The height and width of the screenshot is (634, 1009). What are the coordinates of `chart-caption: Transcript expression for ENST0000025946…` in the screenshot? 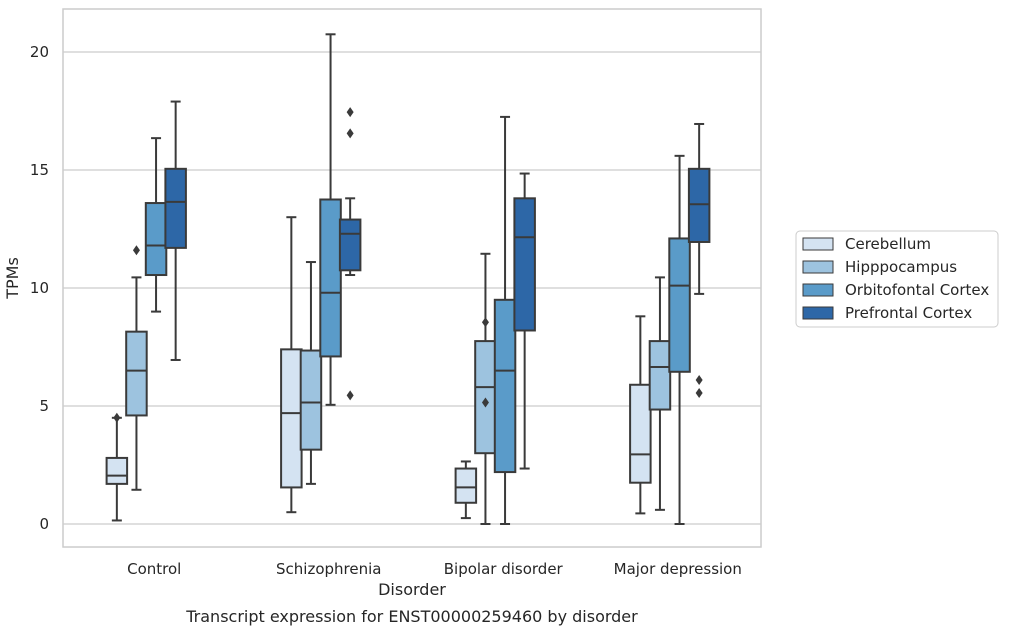 It's located at (411, 616).